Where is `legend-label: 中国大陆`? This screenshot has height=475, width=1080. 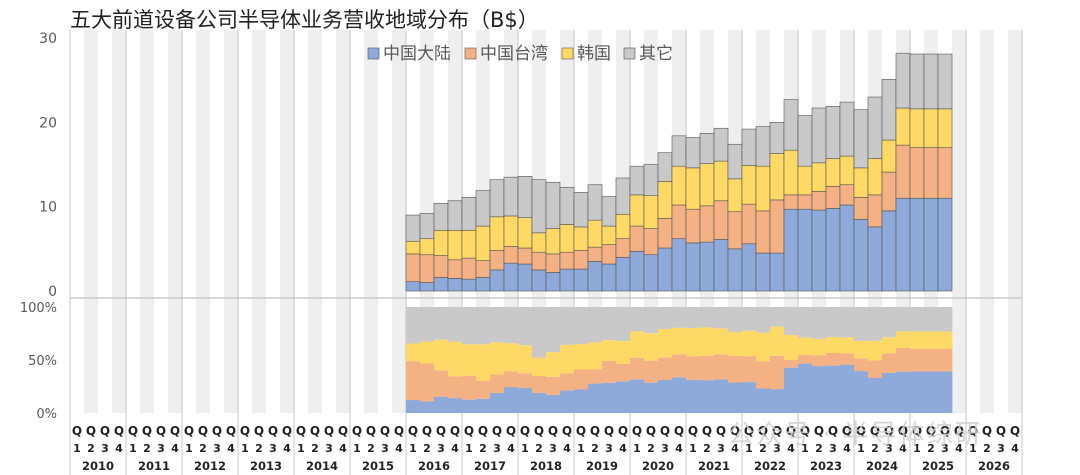 legend-label: 中国大陆 is located at coordinates (417, 54).